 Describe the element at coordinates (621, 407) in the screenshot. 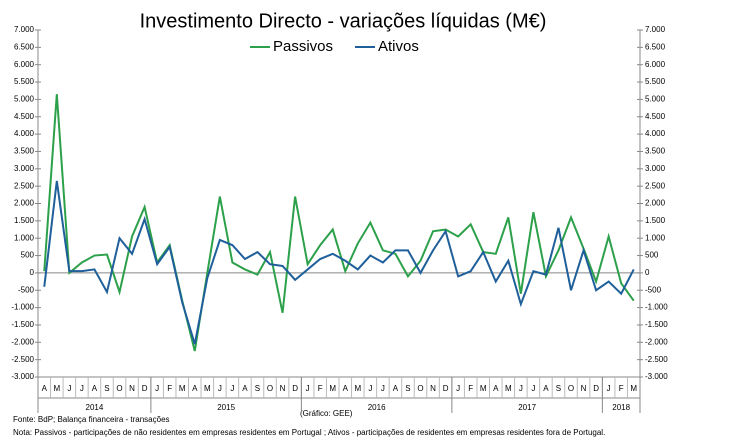

I see `year-label: 2018` at that location.